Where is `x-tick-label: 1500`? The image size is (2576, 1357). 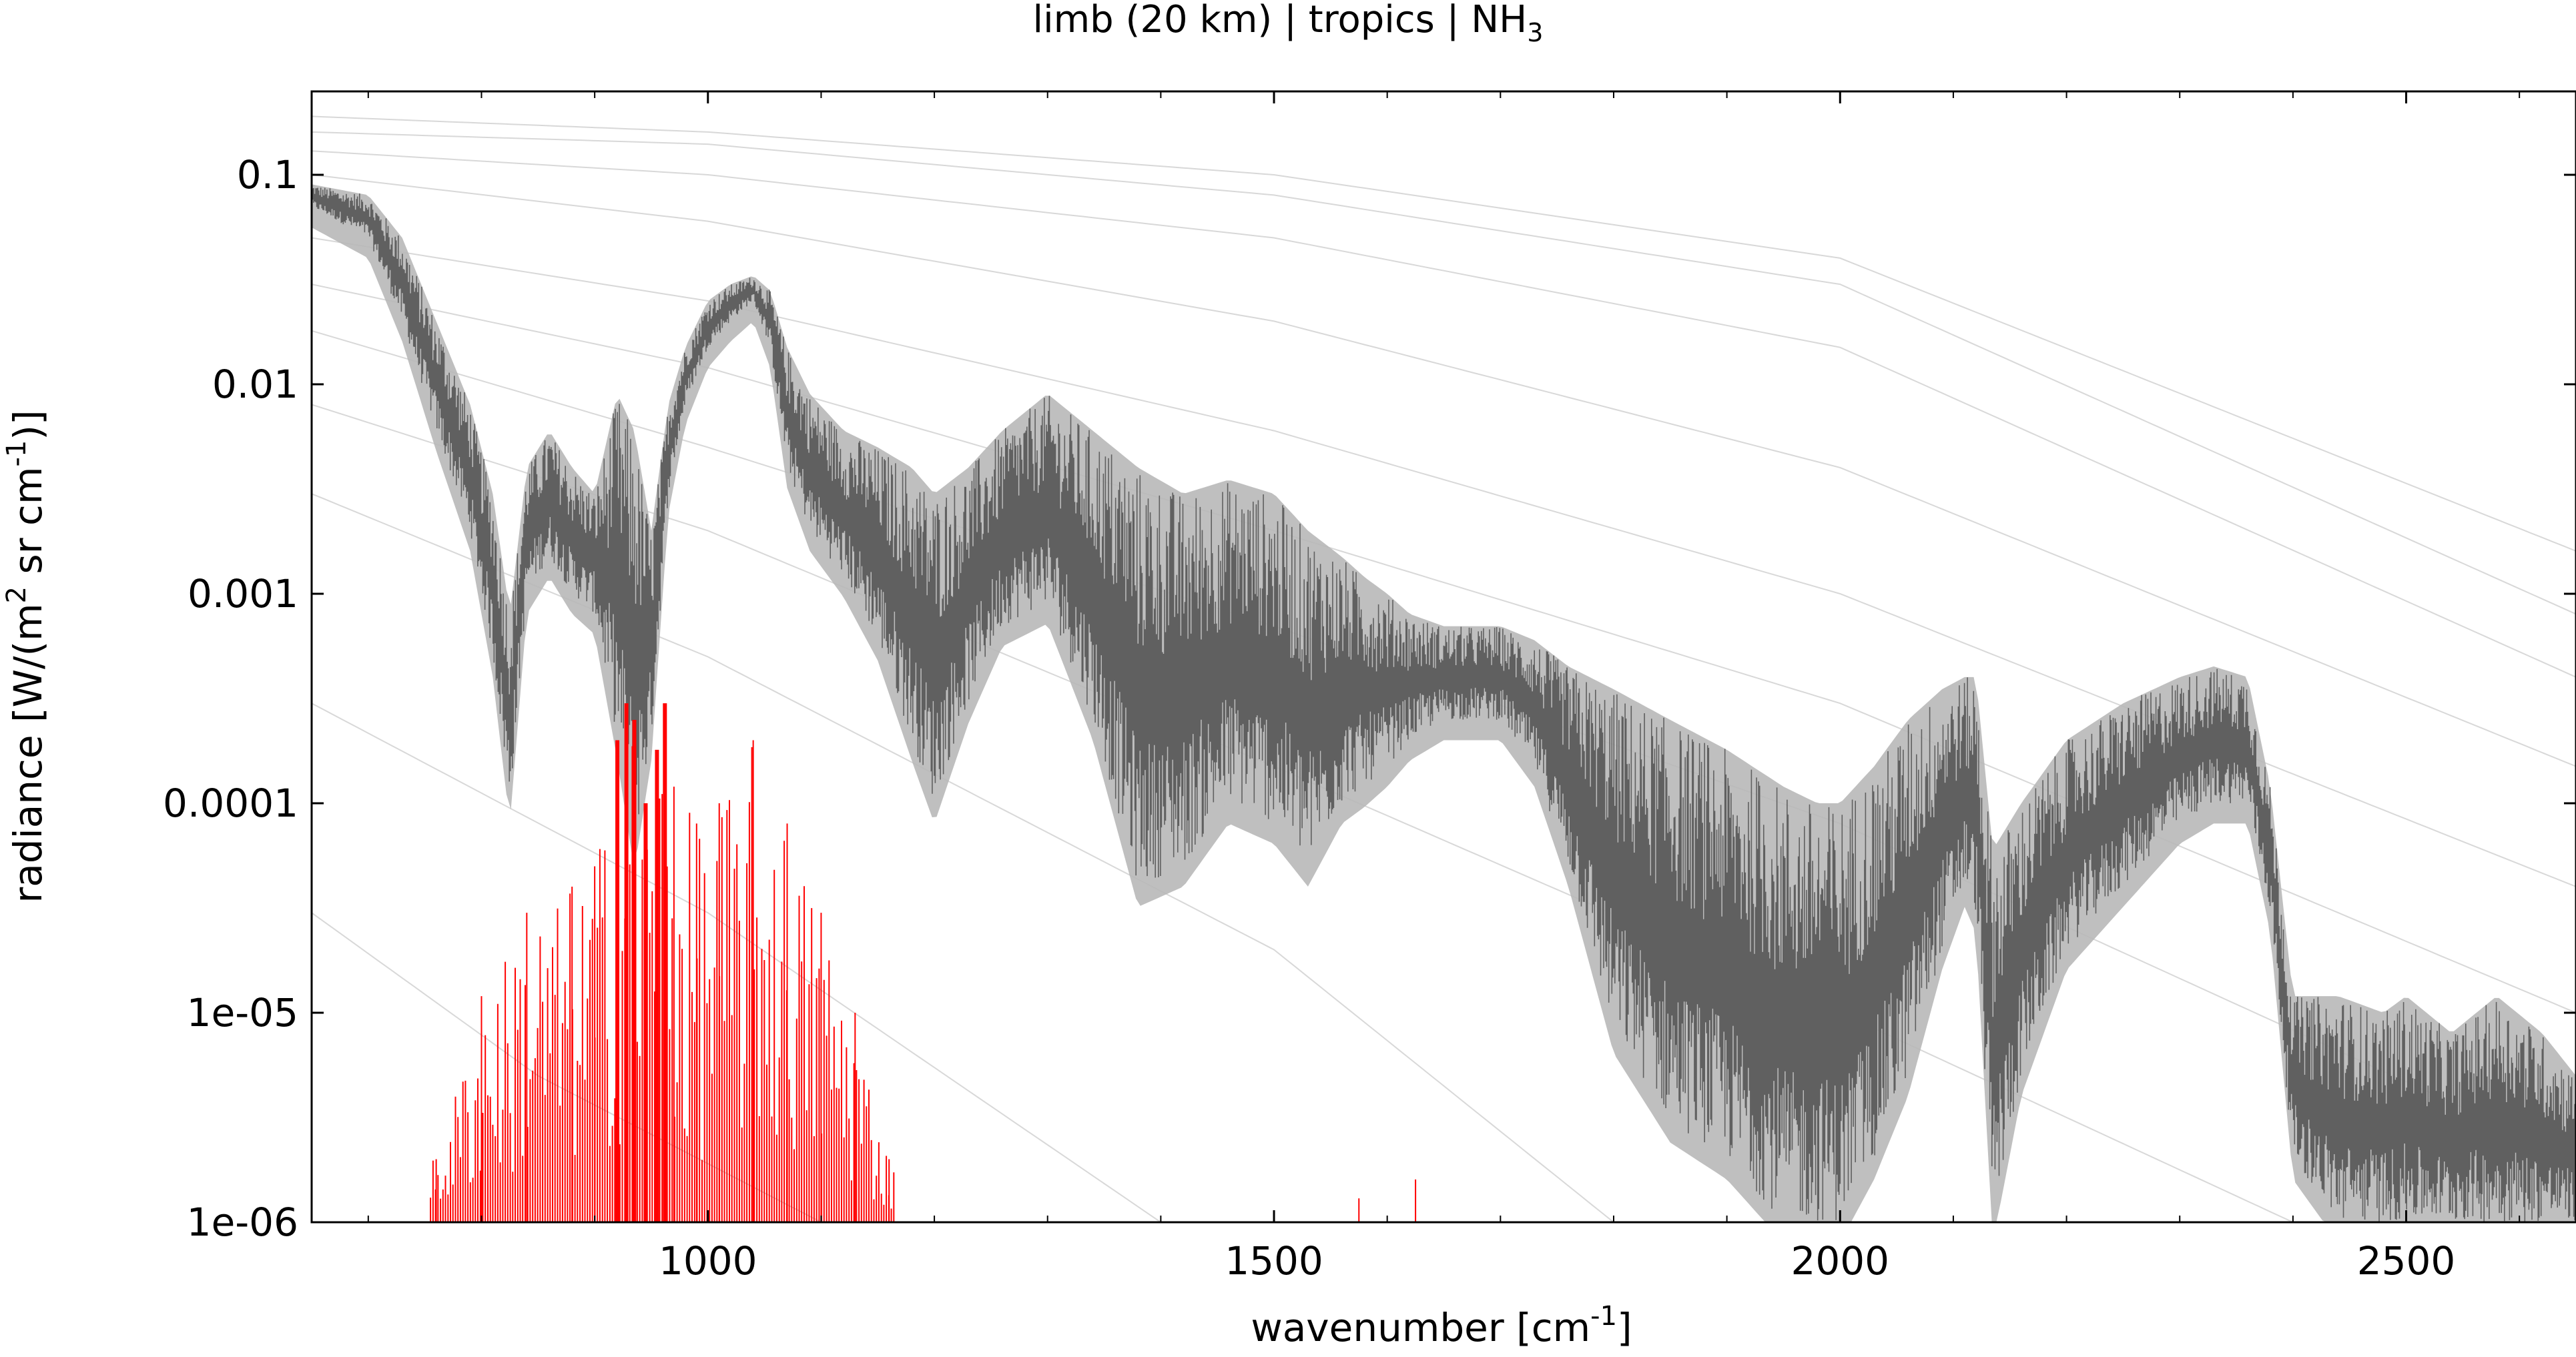 x-tick-label: 1500 is located at coordinates (1274, 1261).